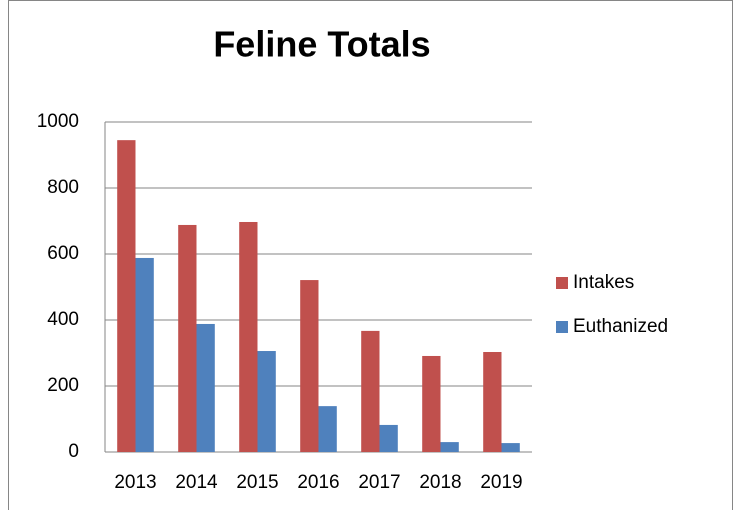 The width and height of the screenshot is (734, 510). I want to click on legend-label: Intakes, so click(603, 282).